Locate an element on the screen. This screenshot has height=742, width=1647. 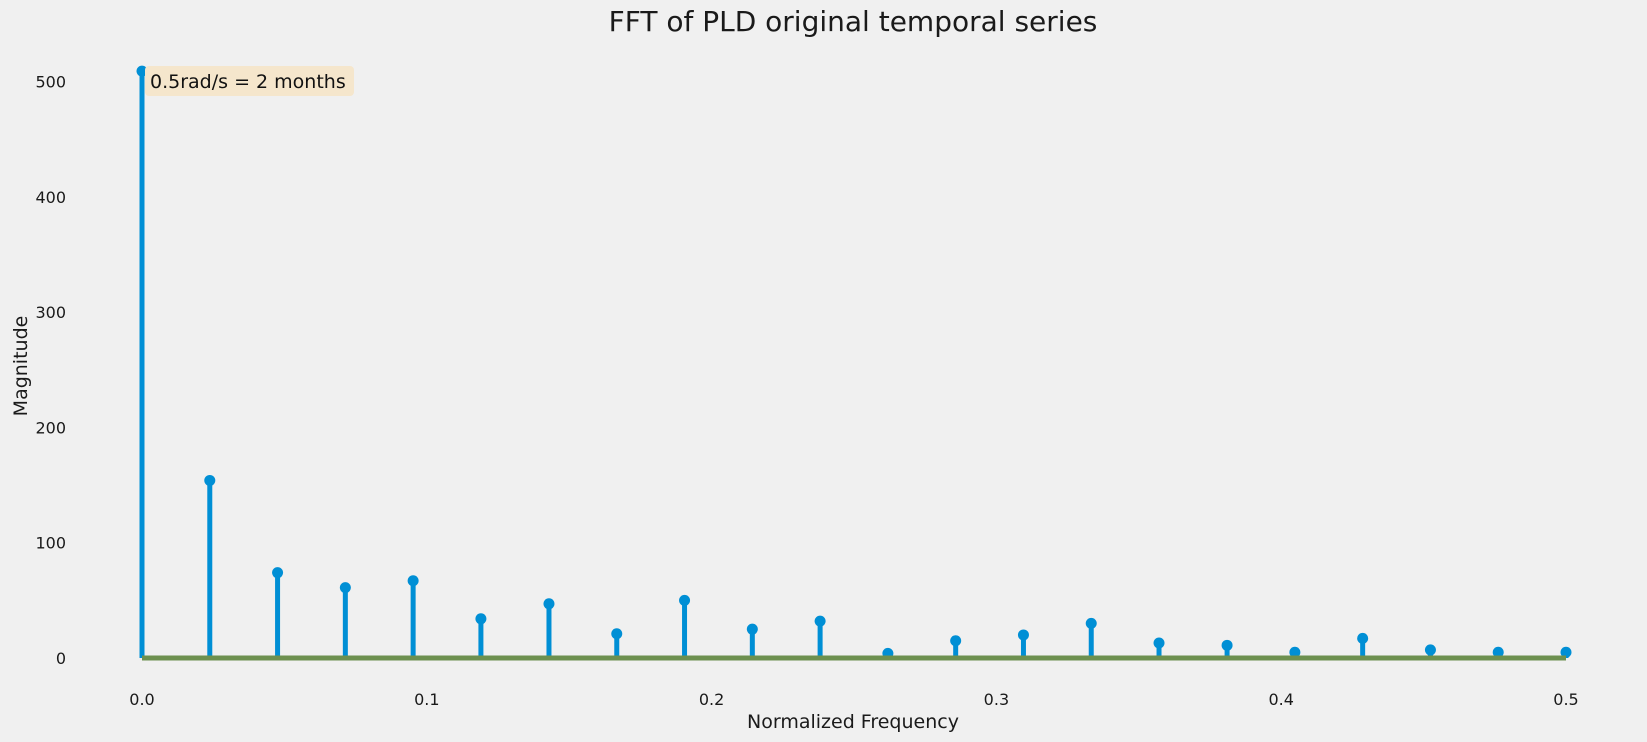
x-tick-label: 0.4 is located at coordinates (1280, 699).